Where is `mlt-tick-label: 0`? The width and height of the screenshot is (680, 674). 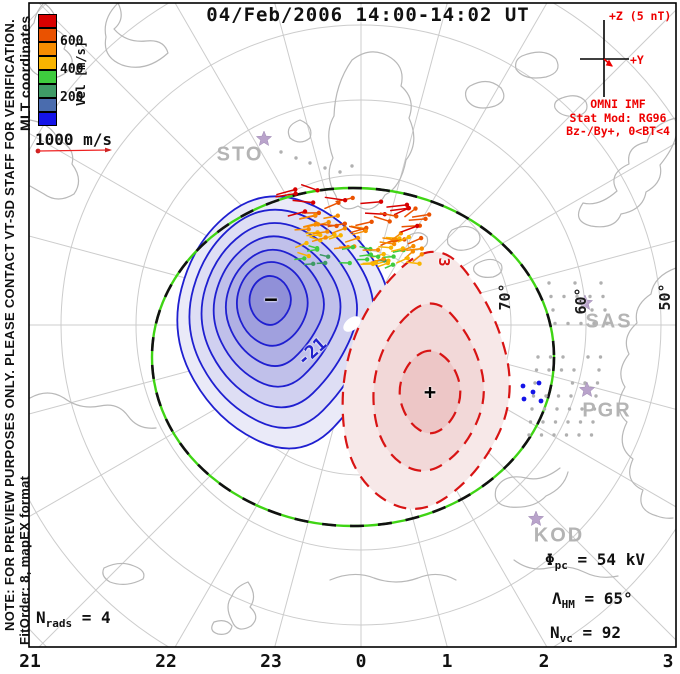
mlt-tick-label: 0 is located at coordinates (361, 661).